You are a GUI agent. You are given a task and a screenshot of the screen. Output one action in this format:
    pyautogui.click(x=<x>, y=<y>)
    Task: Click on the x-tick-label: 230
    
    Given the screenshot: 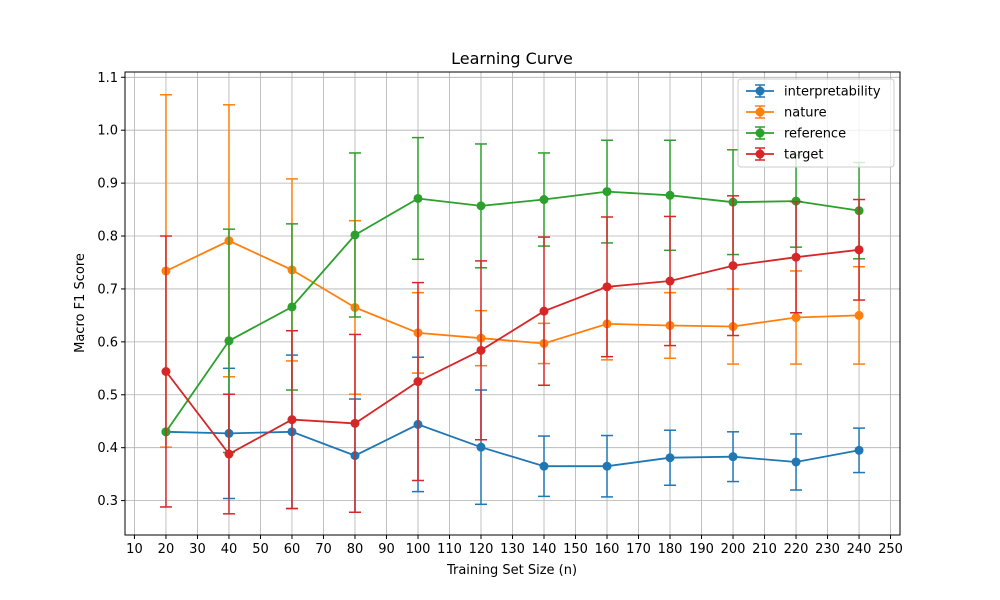 What is the action you would take?
    pyautogui.click(x=827, y=549)
    